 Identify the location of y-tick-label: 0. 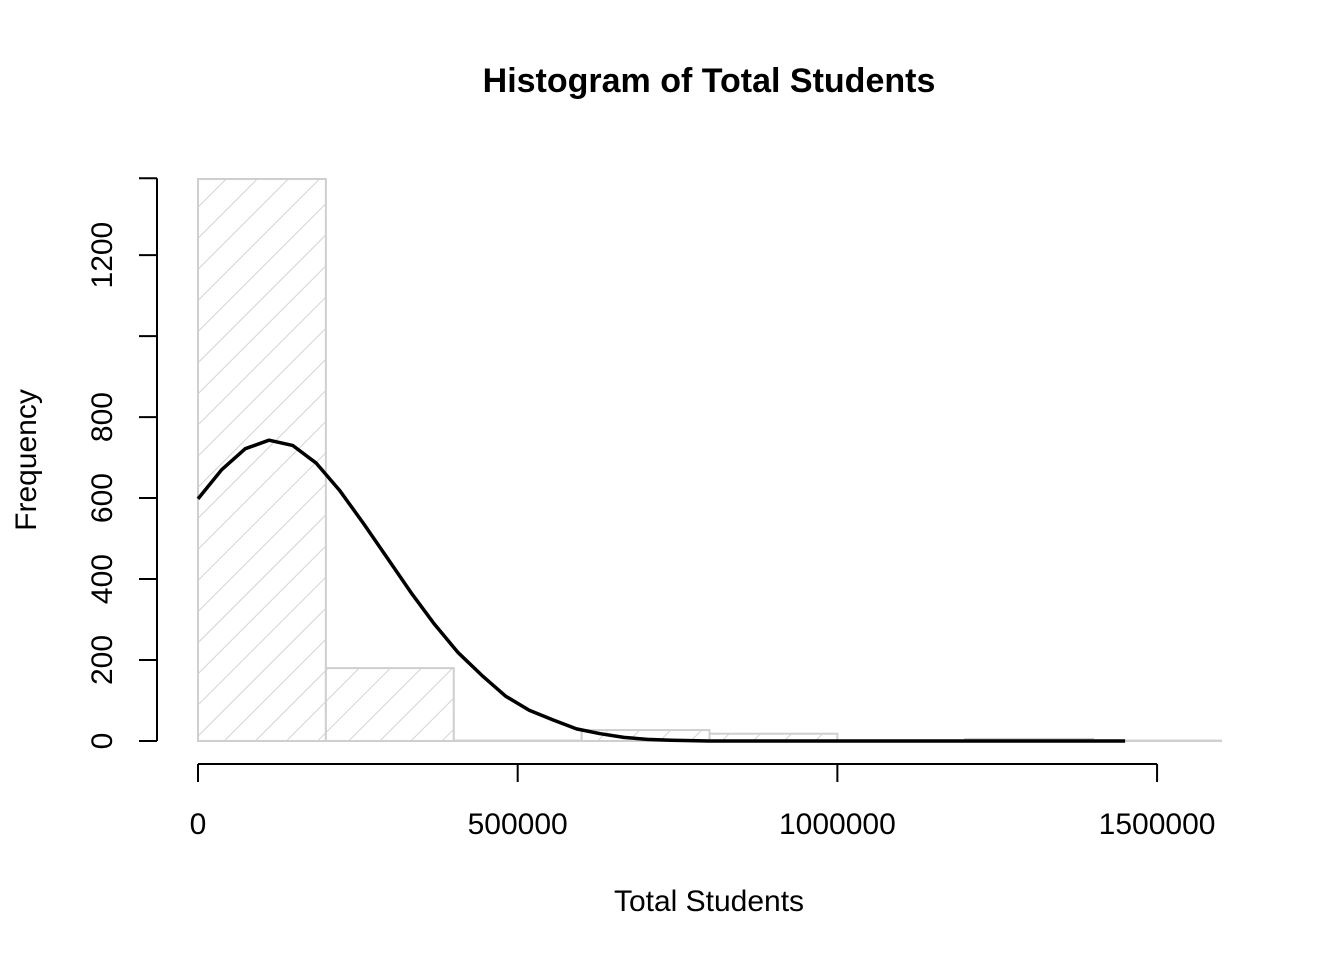
(102, 741).